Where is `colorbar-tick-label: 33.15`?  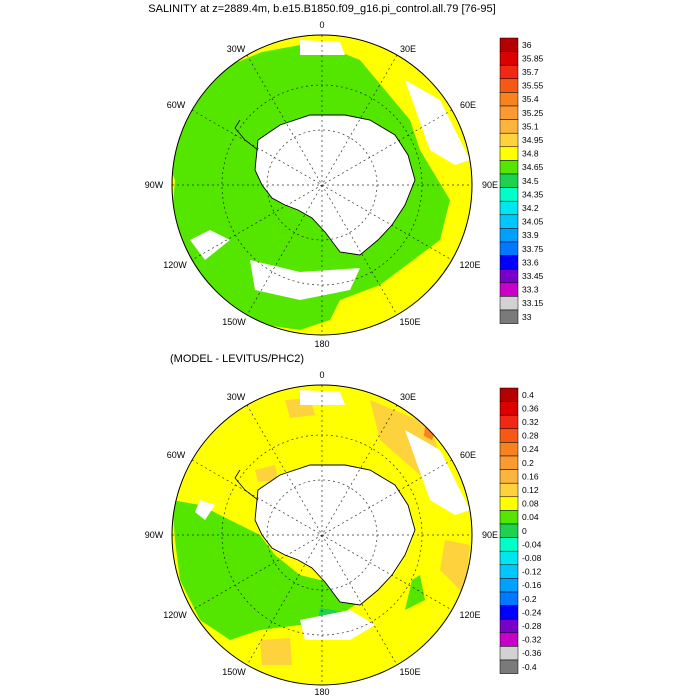 colorbar-tick-label: 33.15 is located at coordinates (533, 303).